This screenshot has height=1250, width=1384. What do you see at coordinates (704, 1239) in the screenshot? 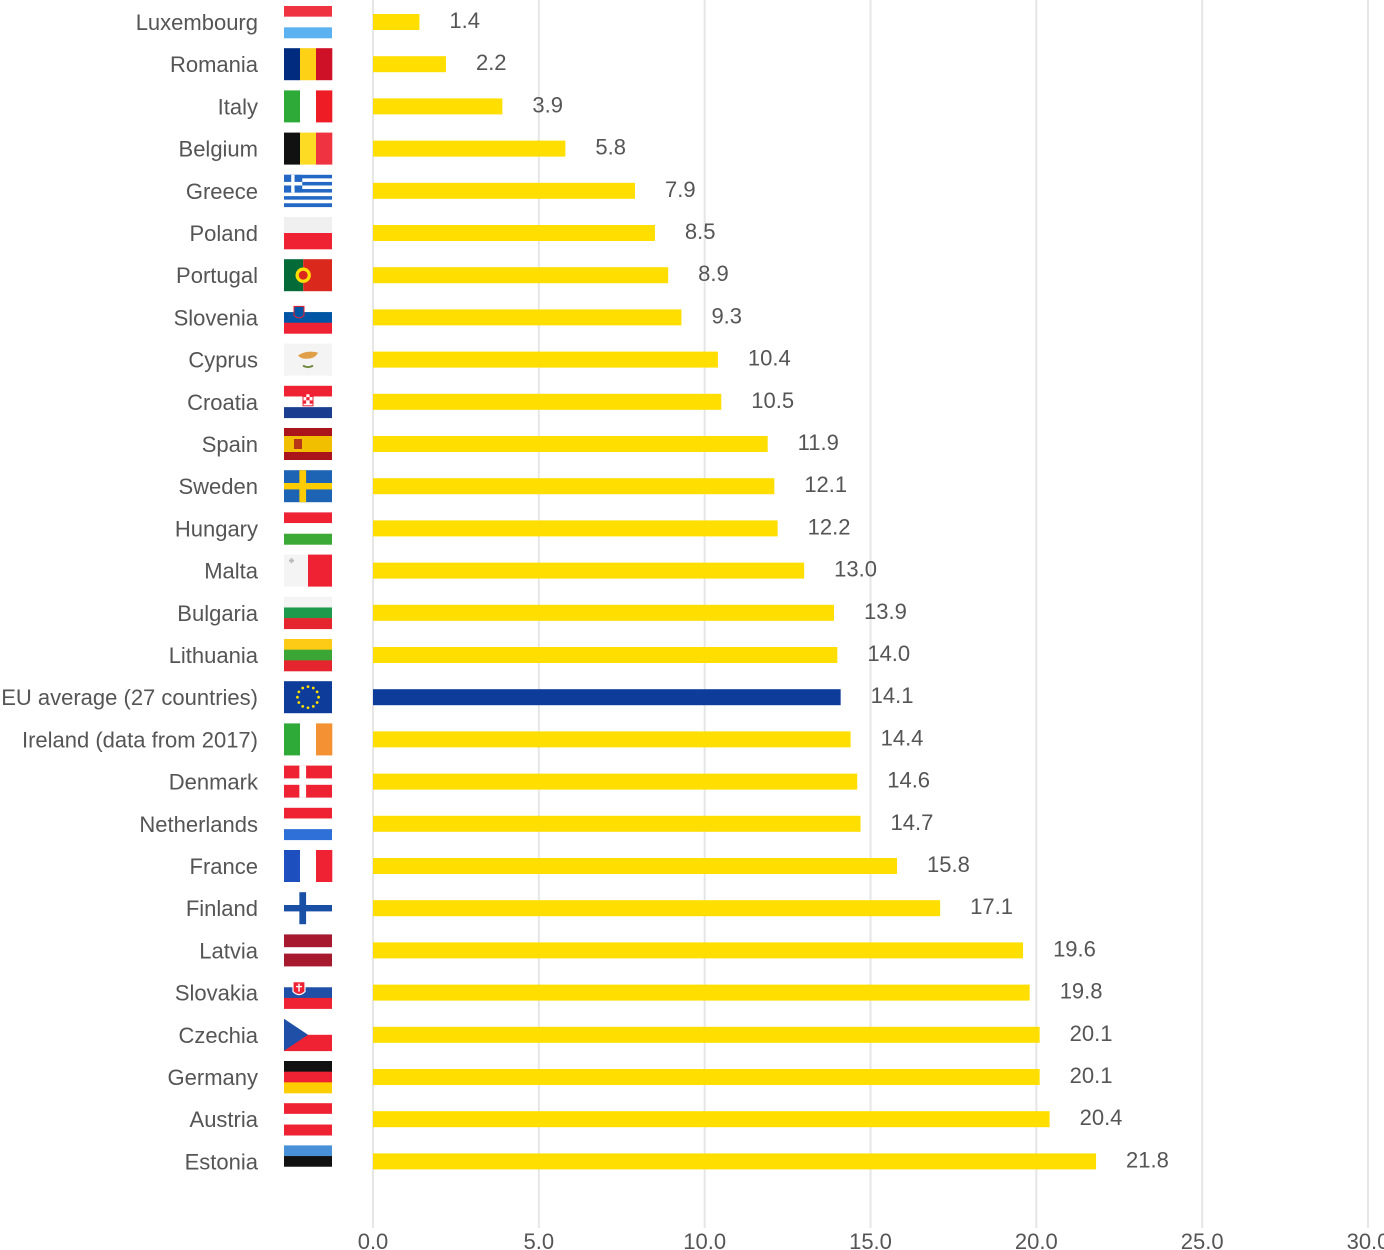
I see `x-tick-label: 10.0` at bounding box center [704, 1239].